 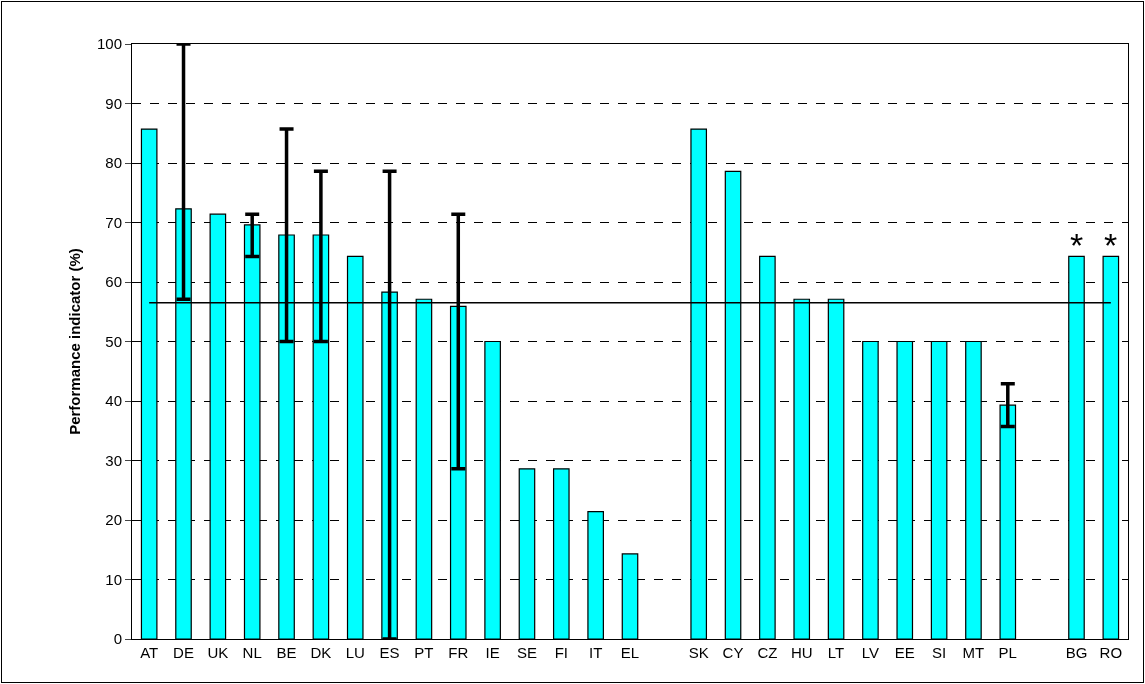 I want to click on y-axis-title: Performance indicator (%), so click(x=75, y=341).